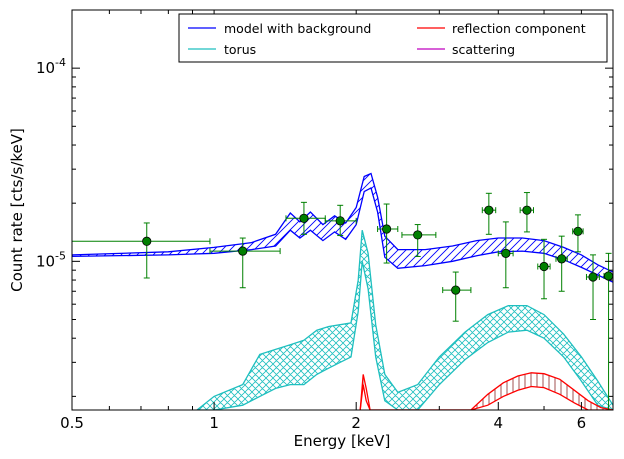  I want to click on x-tick-label: 1, so click(214, 423).